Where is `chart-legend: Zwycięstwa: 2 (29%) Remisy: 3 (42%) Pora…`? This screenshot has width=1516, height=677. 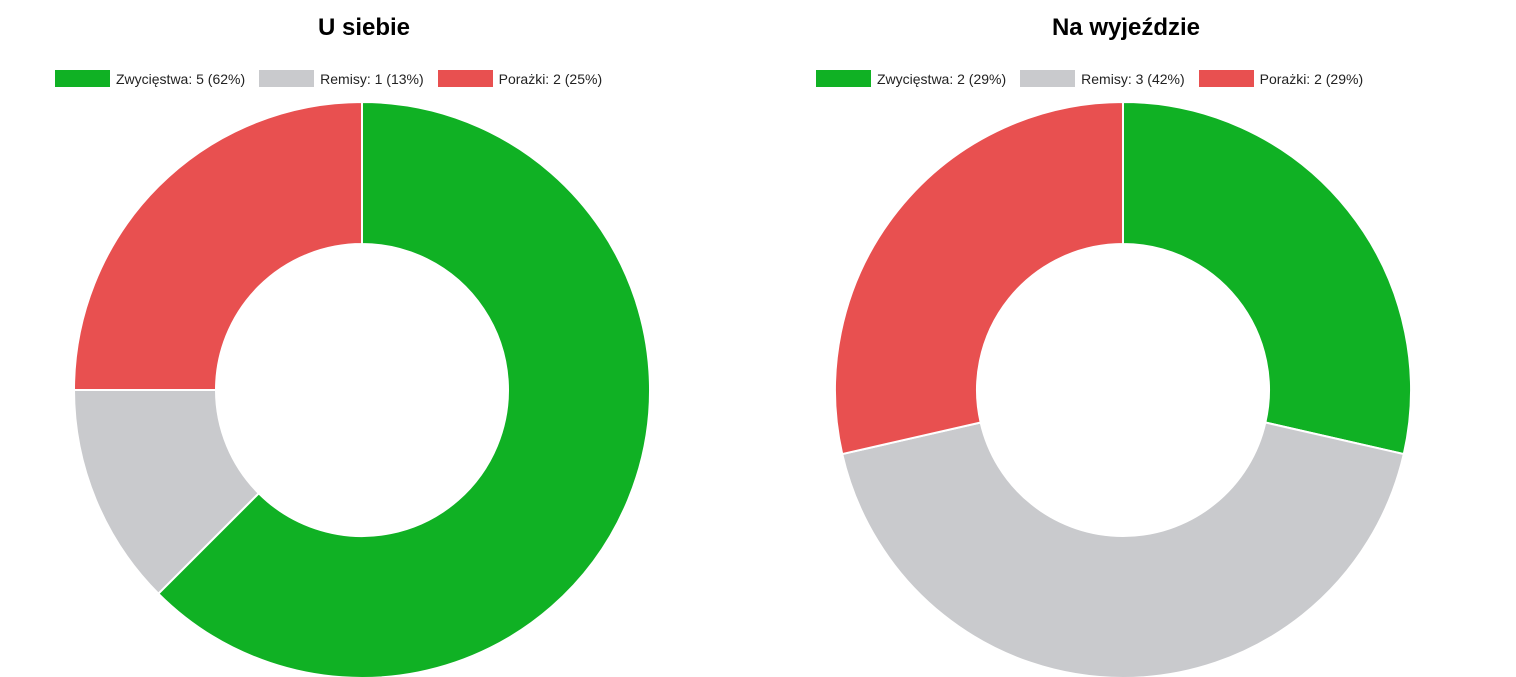 chart-legend: Zwycięstwa: 2 (29%) Remisy: 3 (42%) Pora… is located at coordinates (1096, 78).